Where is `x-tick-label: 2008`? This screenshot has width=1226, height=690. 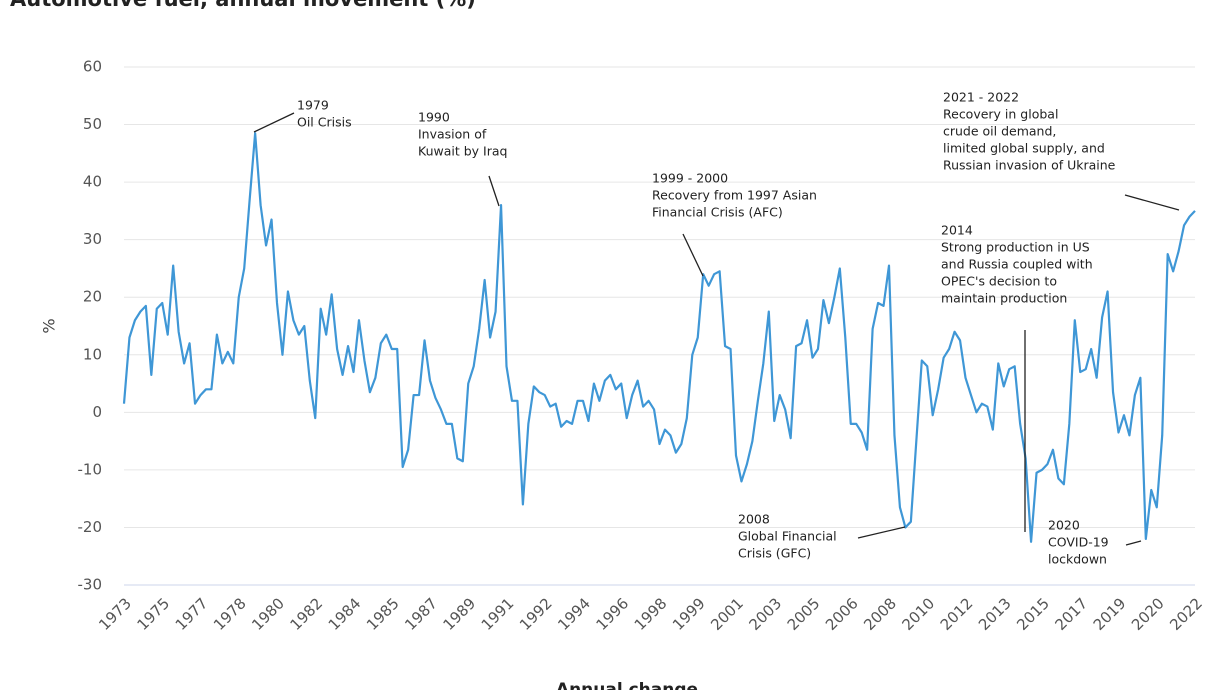 x-tick-label: 2008 is located at coordinates (880, 614).